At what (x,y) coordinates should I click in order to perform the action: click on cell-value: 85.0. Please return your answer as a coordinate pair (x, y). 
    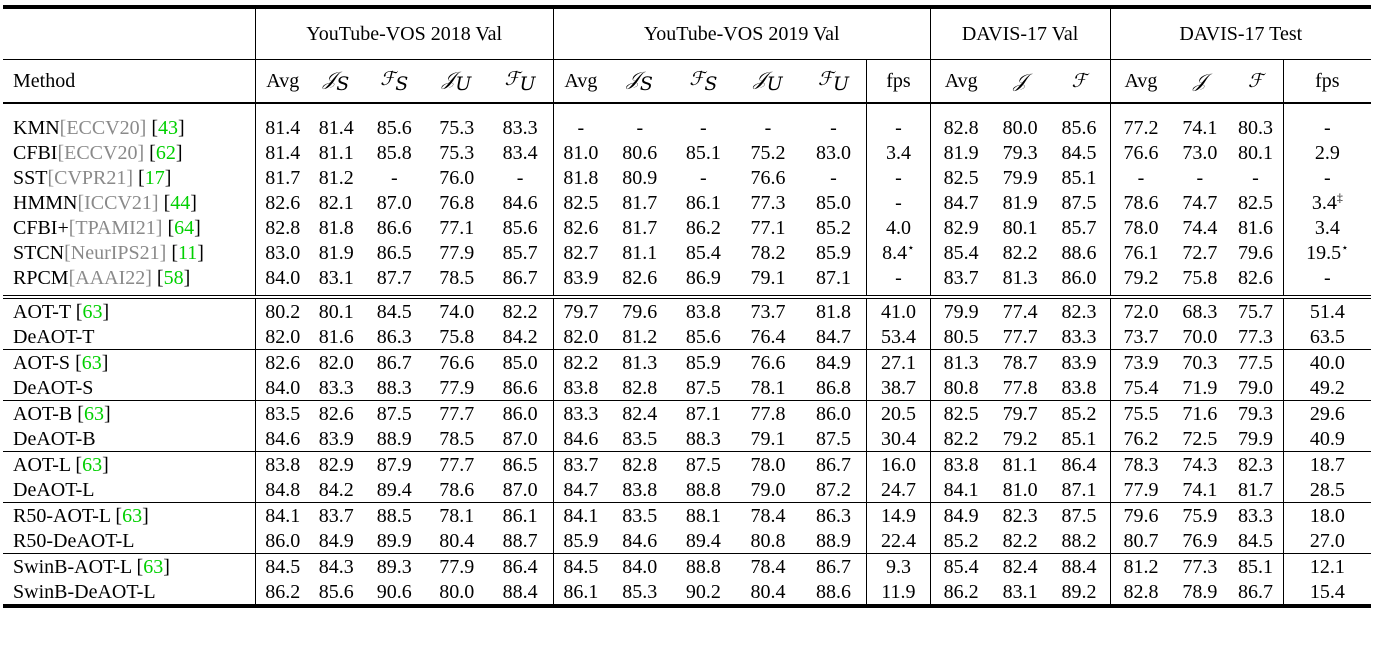
    Looking at the image, I should click on (520, 362).